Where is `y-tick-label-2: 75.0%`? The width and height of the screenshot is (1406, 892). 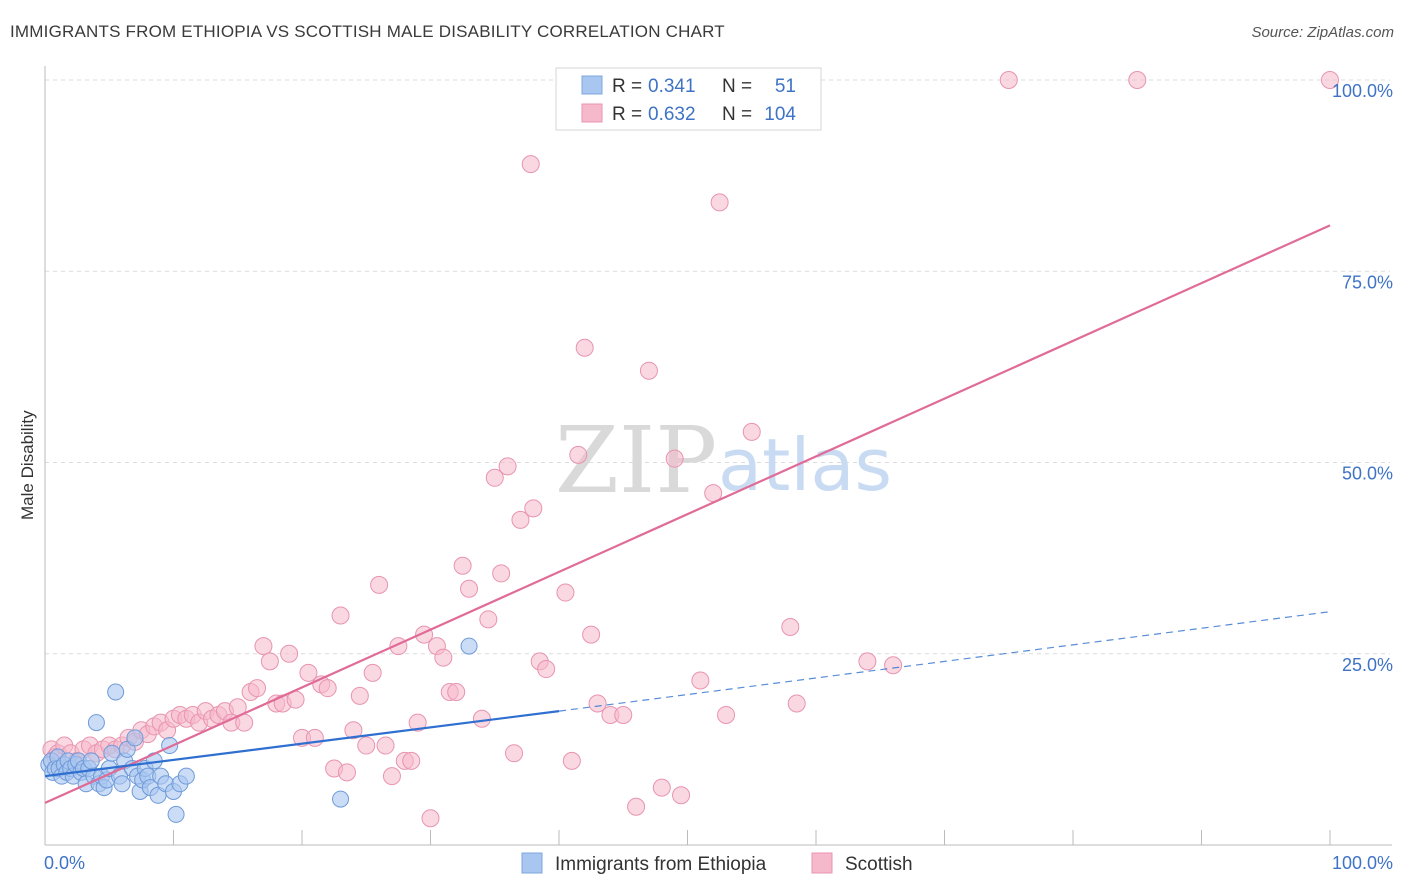 y-tick-label-2: 75.0% is located at coordinates (1367, 282).